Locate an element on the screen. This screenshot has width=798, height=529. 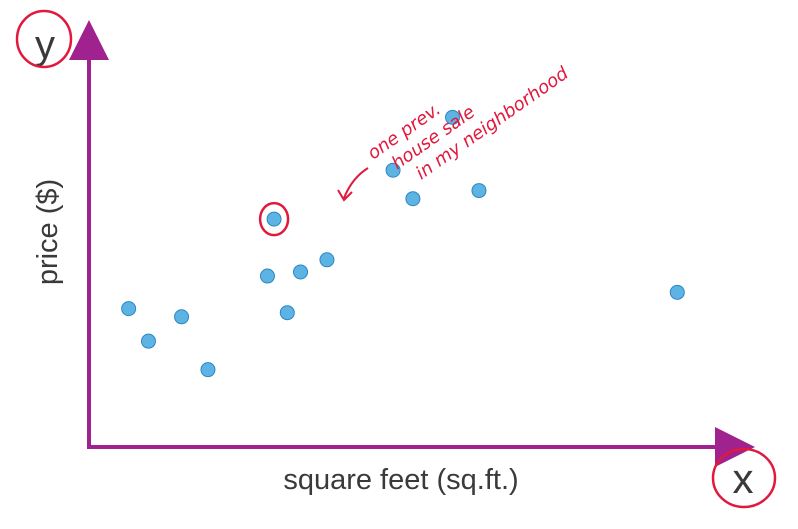
highlight-circle is located at coordinates (274, 219).